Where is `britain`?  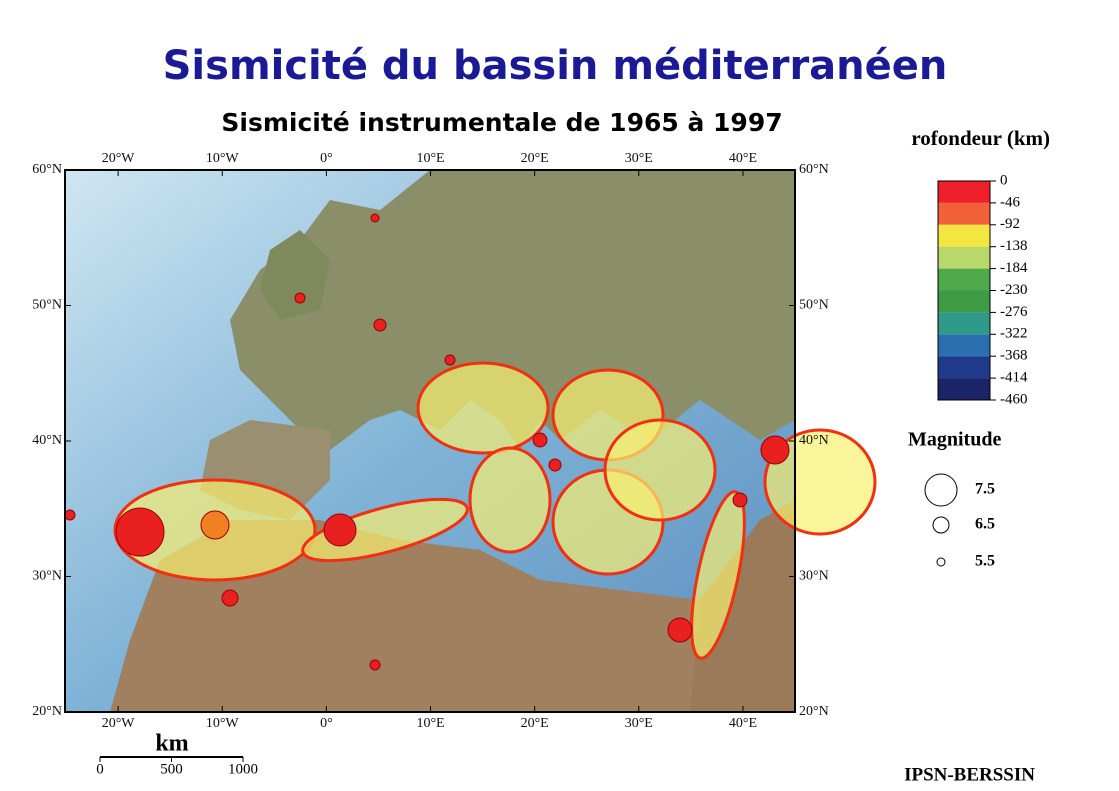
britain is located at coordinates (295, 275).